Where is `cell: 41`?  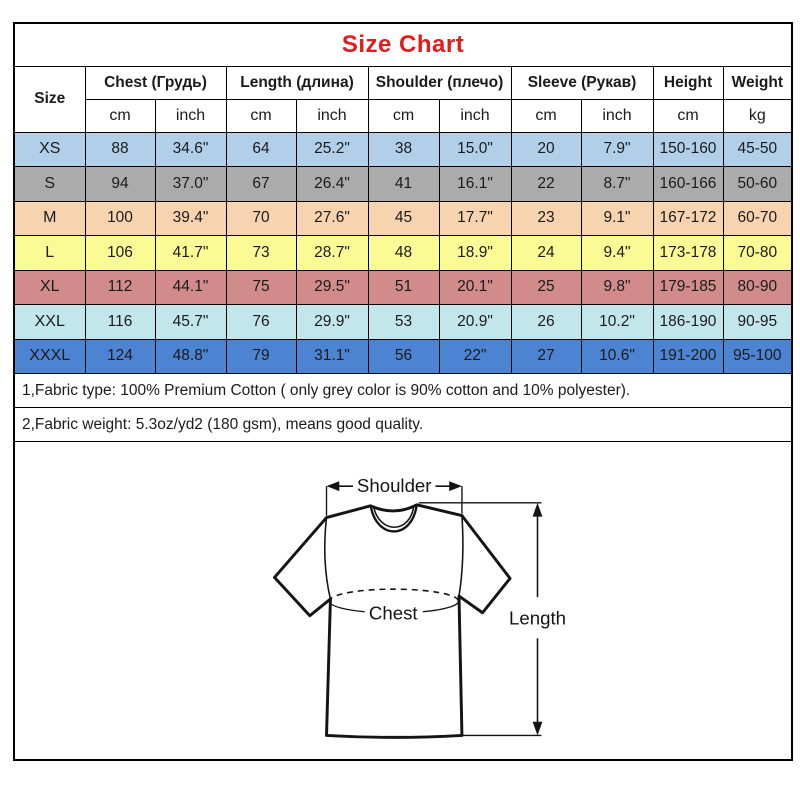
cell: 41 is located at coordinates (403, 184).